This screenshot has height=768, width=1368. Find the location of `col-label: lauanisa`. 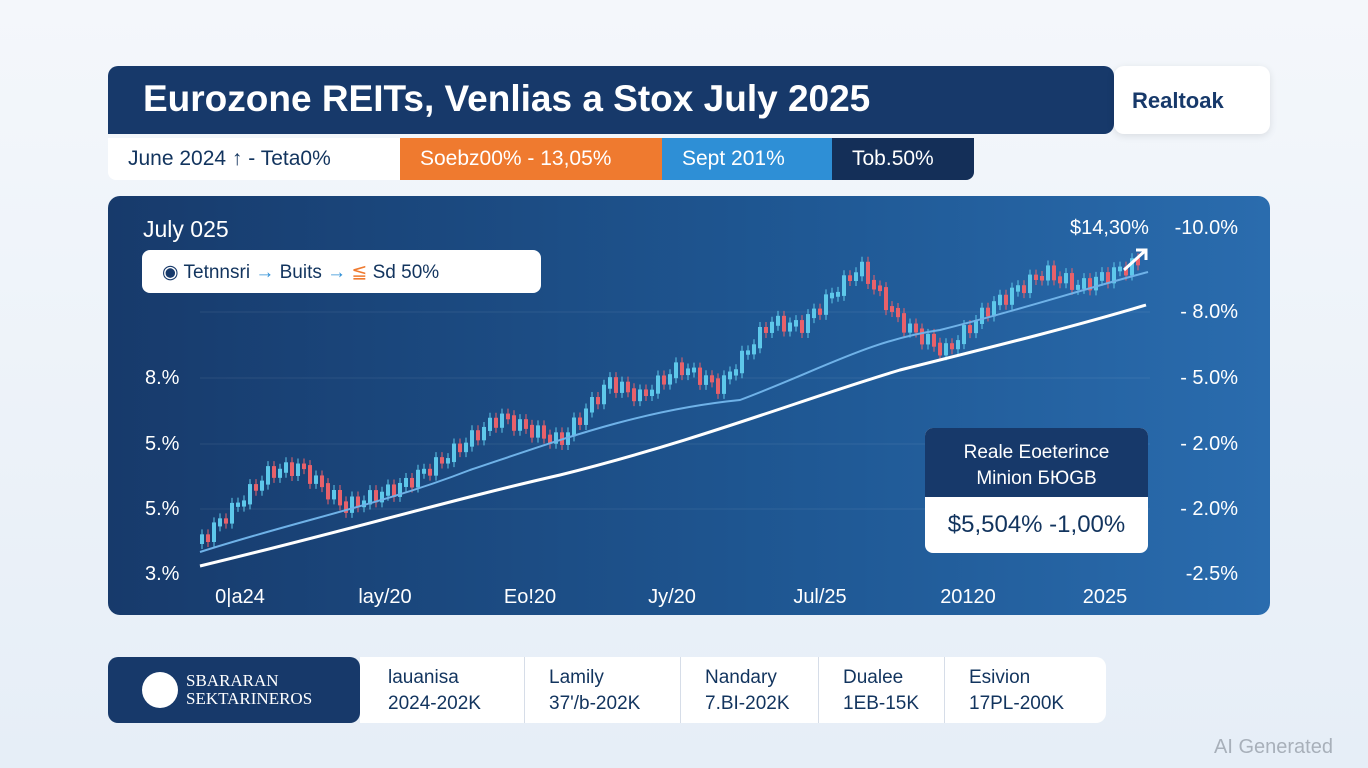

col-label: lauanisa is located at coordinates (423, 677).